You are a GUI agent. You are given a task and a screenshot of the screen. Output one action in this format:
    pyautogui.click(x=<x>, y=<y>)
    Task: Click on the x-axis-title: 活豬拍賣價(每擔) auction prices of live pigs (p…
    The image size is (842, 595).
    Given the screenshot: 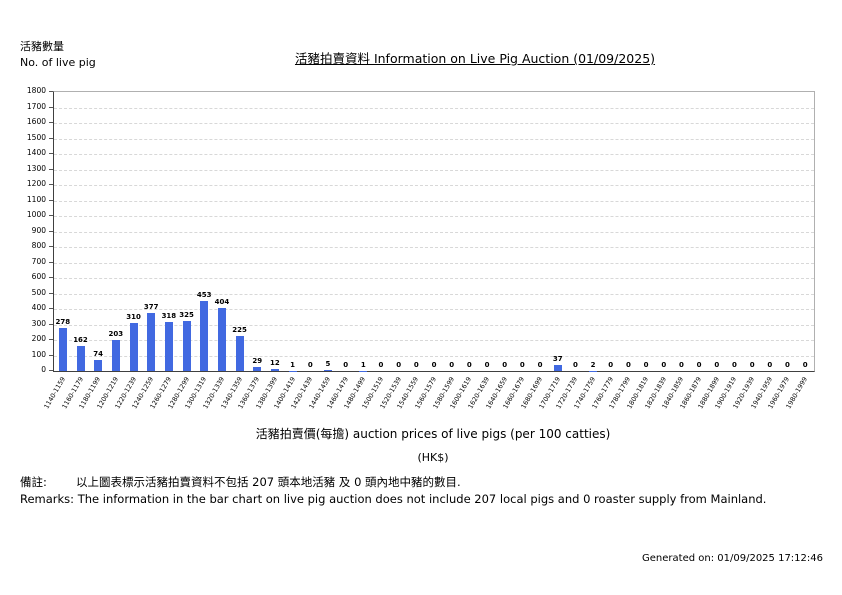 What is the action you would take?
    pyautogui.click(x=433, y=434)
    